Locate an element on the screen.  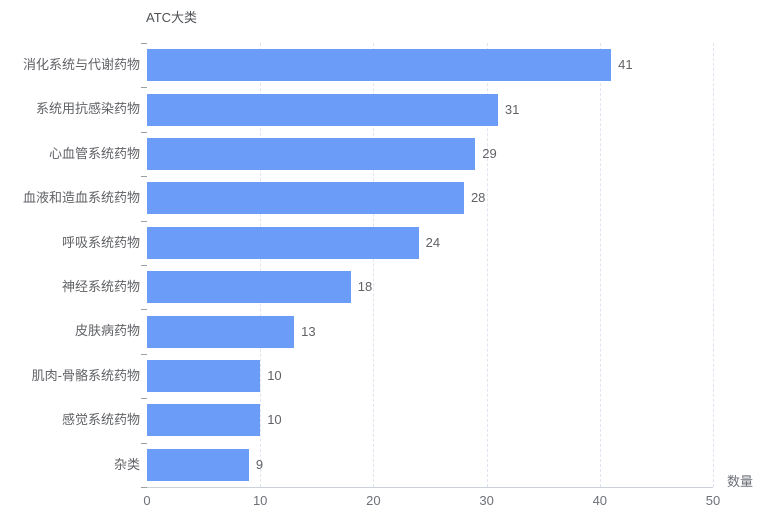
category-label: 肌肉-骨骼系统药物 is located at coordinates (85, 375).